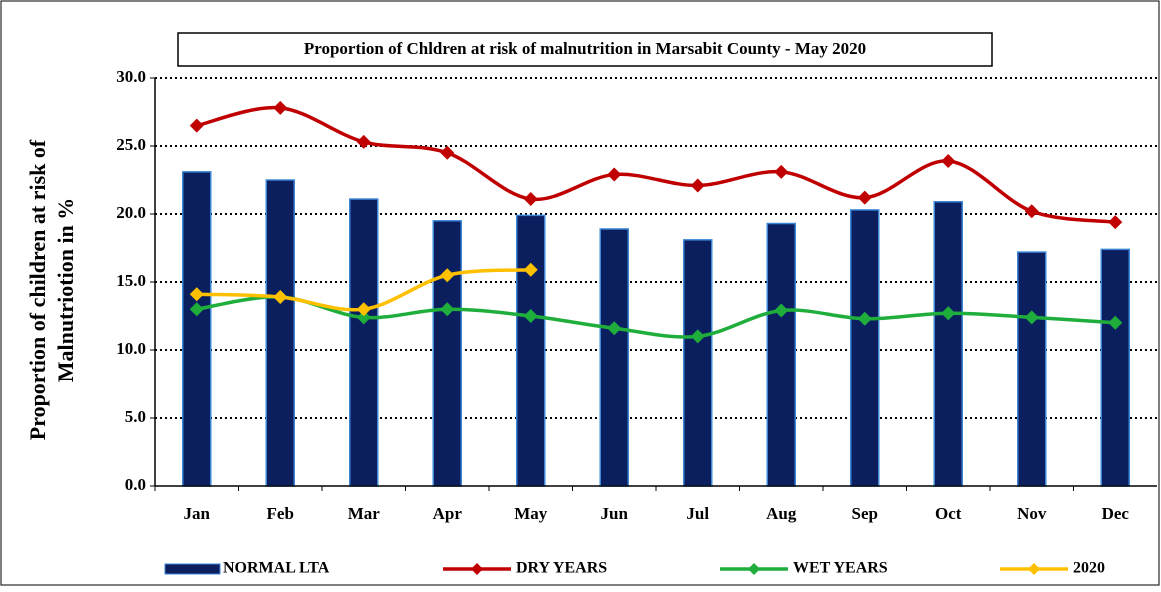 The height and width of the screenshot is (592, 1161). Describe the element at coordinates (131, 212) in the screenshot. I see `y-tick-label: 20.0` at that location.